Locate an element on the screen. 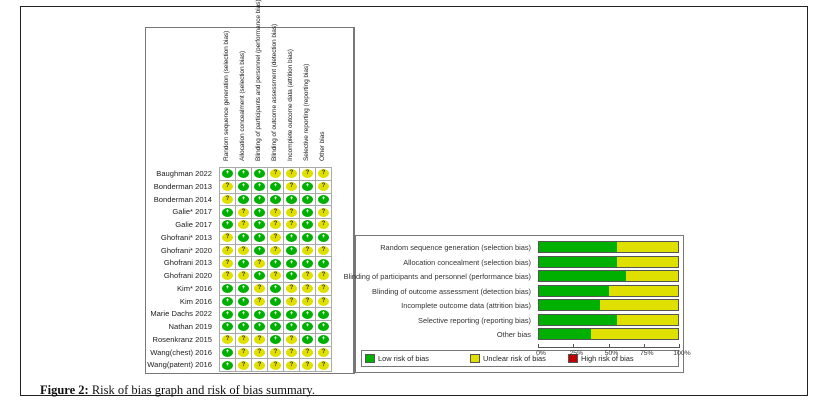 The height and width of the screenshot is (420, 824). bar-category-label: Allocation concealment (selection bias) is located at coordinates (467, 262).